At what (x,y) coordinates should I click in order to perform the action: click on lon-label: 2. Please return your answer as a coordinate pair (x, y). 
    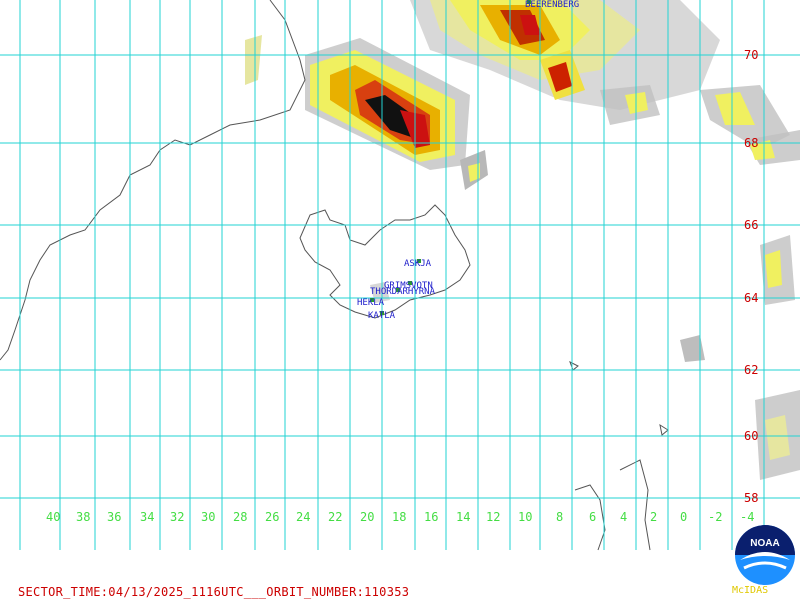
    Looking at the image, I should click on (653, 517).